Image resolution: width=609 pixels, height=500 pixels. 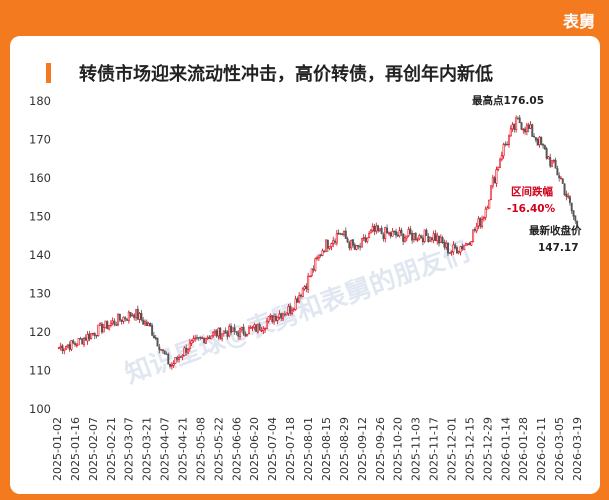 I want to click on x-tick-label: 2025-09-12, so click(x=362, y=449).